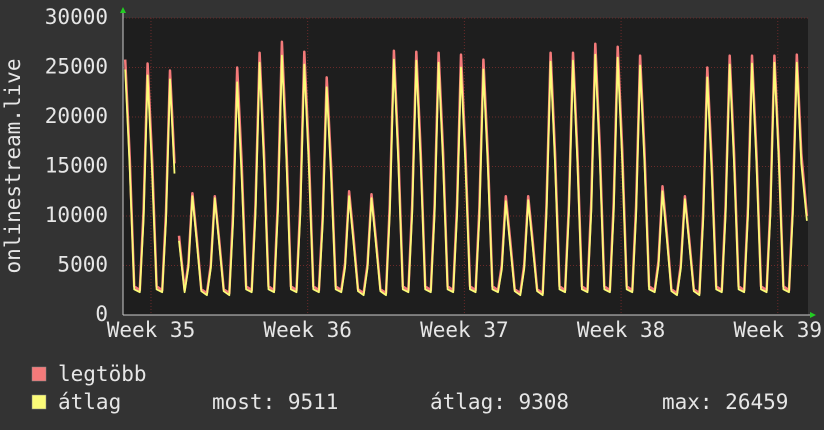  What do you see at coordinates (76, 166) in the screenshot?
I see `y-tick-label: 15000` at bounding box center [76, 166].